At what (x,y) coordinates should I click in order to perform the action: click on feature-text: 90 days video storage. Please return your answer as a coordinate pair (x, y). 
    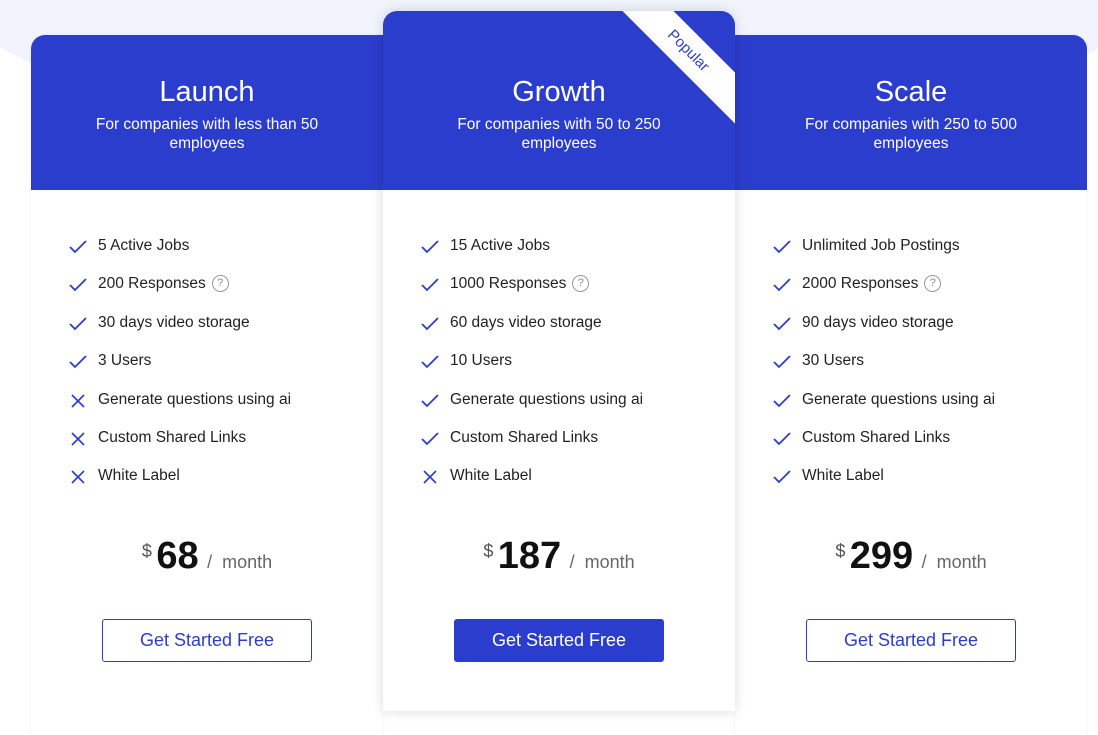
    Looking at the image, I should click on (878, 322).